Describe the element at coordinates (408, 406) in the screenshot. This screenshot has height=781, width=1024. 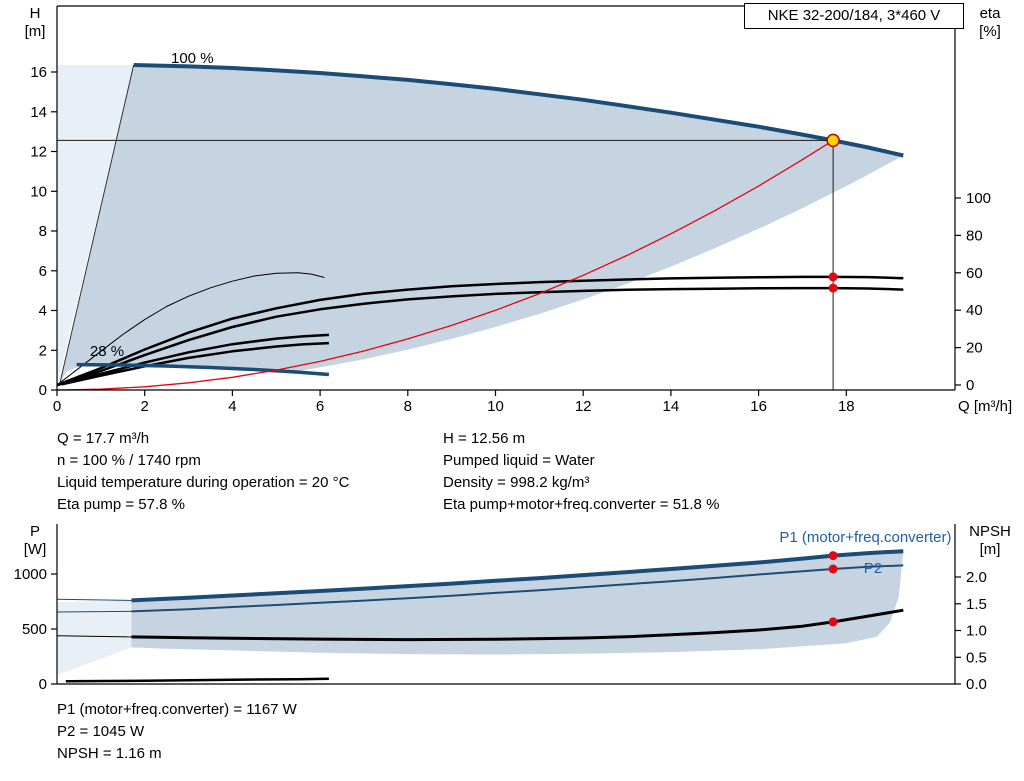
I see `x-tick-label: 8` at that location.